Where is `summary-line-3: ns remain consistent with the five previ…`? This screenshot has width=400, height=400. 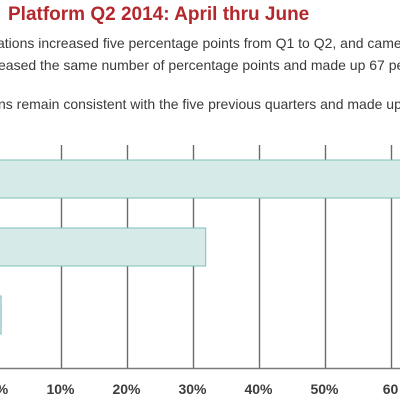
summary-line-3: ns remain consistent with the five previ… is located at coordinates (200, 104).